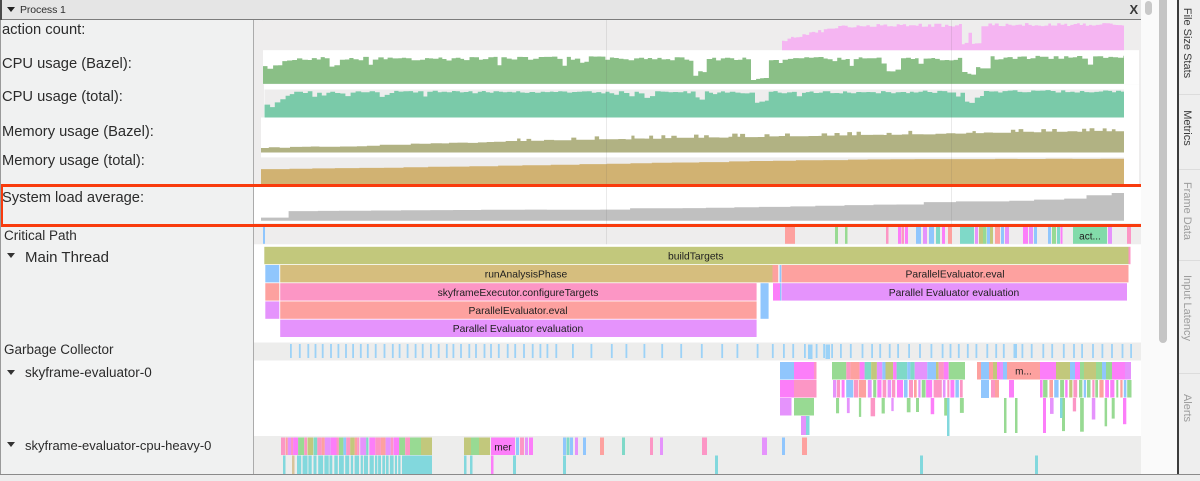 This screenshot has width=1200, height=481. I want to click on svg-text:skyframeExecutor.configureTarg: skyframeExecutor.configureTargets, so click(518, 293).